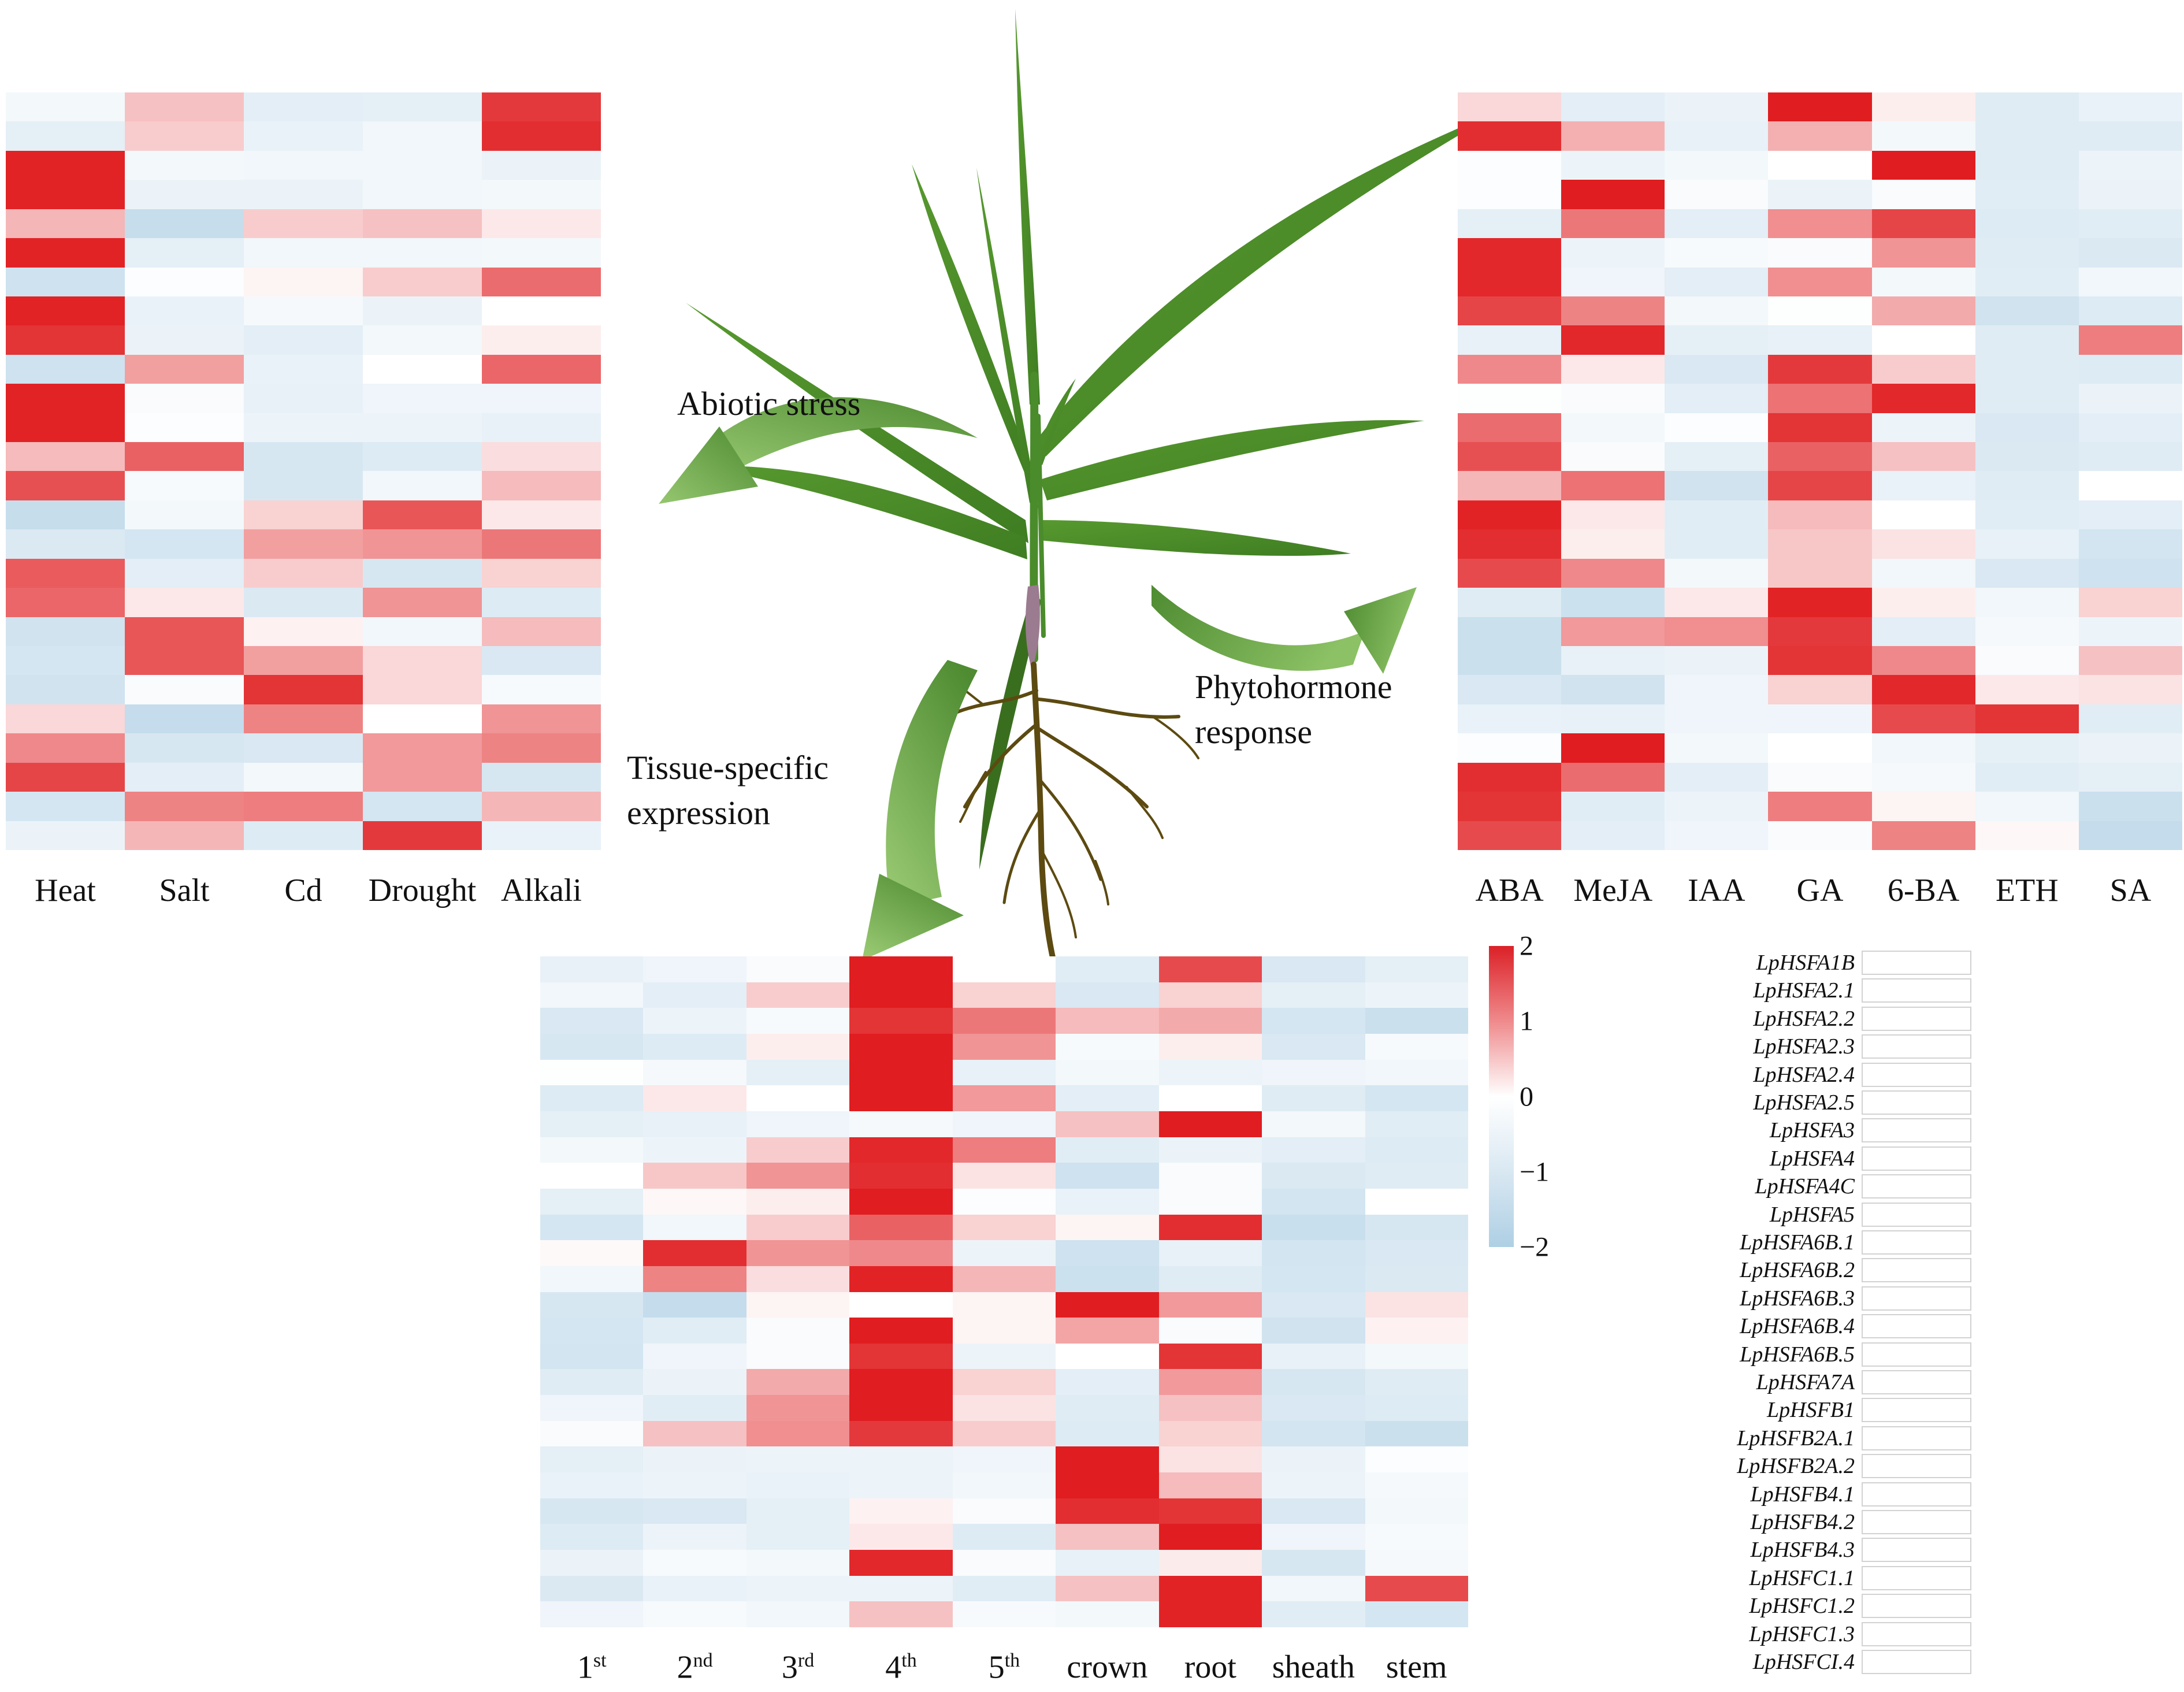 The image size is (2184, 1692). What do you see at coordinates (1860, 1606) in the screenshot?
I see `gene-list-row: LpHSFC1.2` at bounding box center [1860, 1606].